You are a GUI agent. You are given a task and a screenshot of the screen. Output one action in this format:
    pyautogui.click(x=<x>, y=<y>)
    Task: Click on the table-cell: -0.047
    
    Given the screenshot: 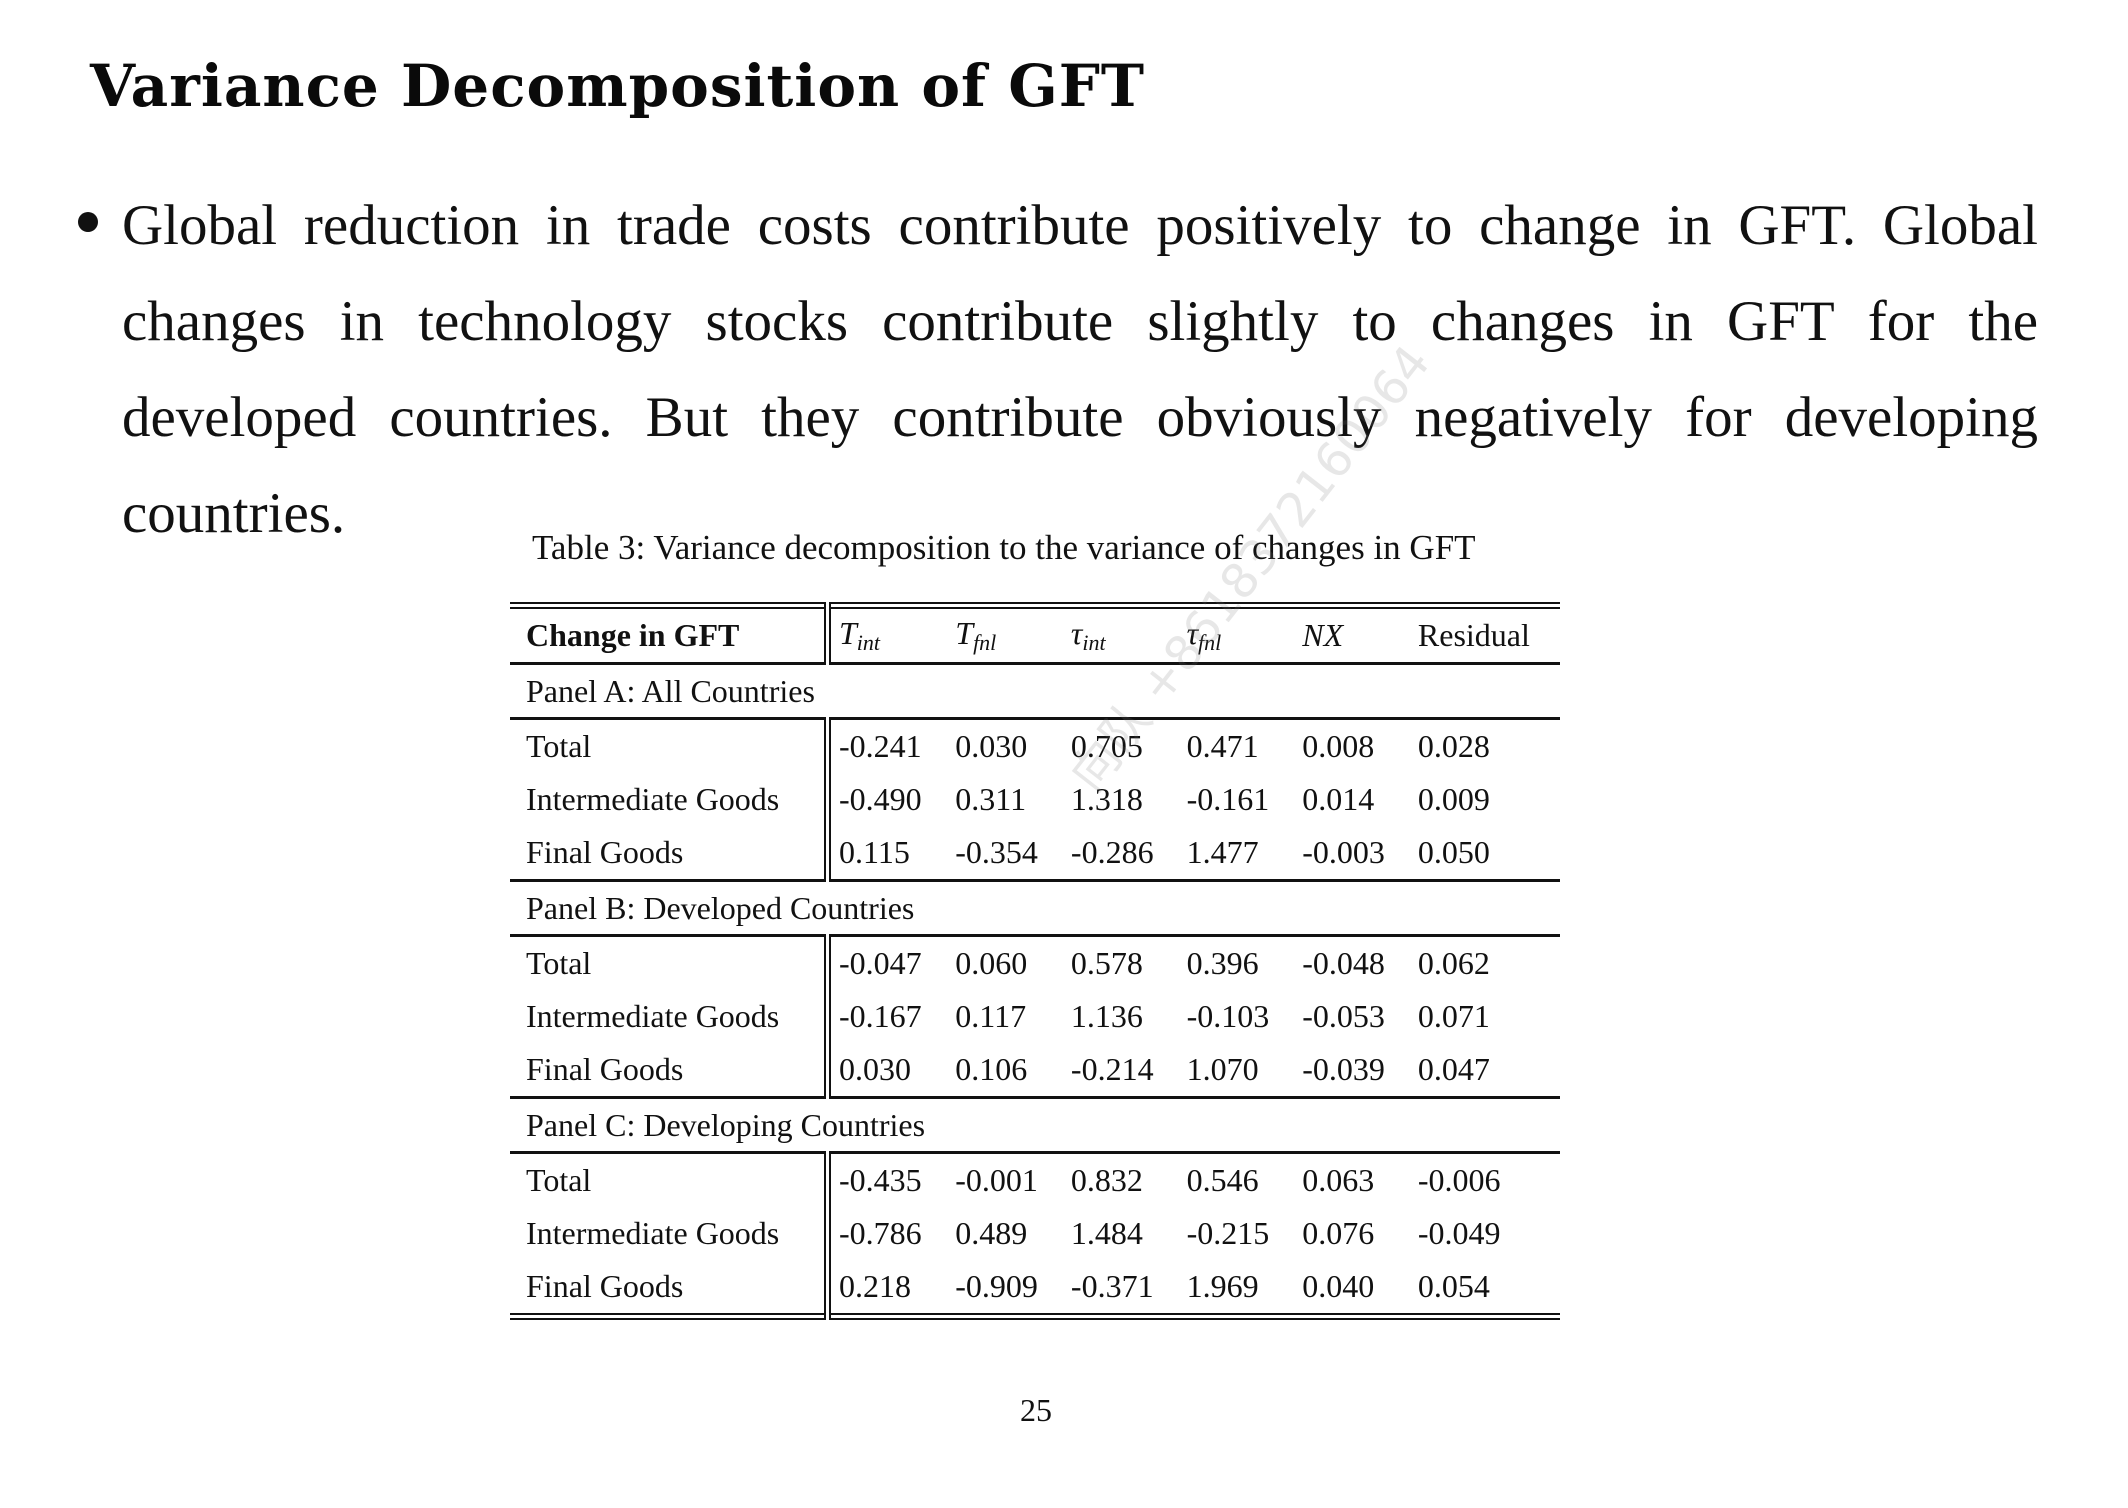 What is the action you would take?
    pyautogui.click(x=880, y=963)
    